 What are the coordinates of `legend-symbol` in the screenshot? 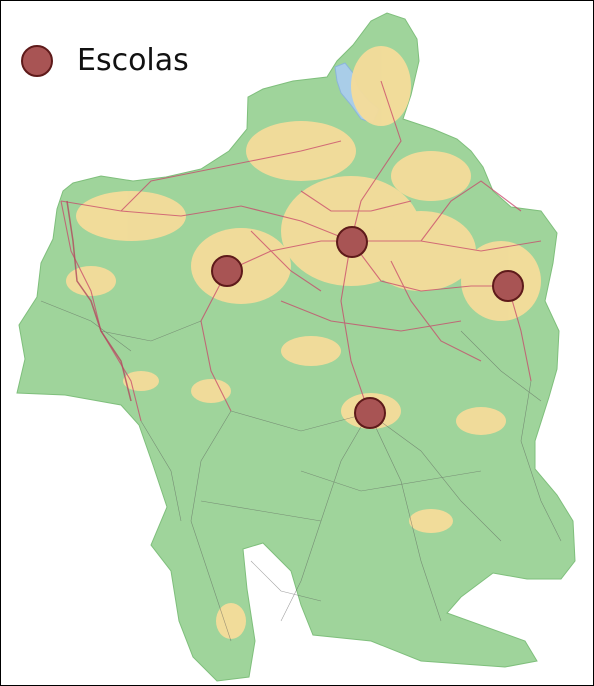 It's located at (37, 61).